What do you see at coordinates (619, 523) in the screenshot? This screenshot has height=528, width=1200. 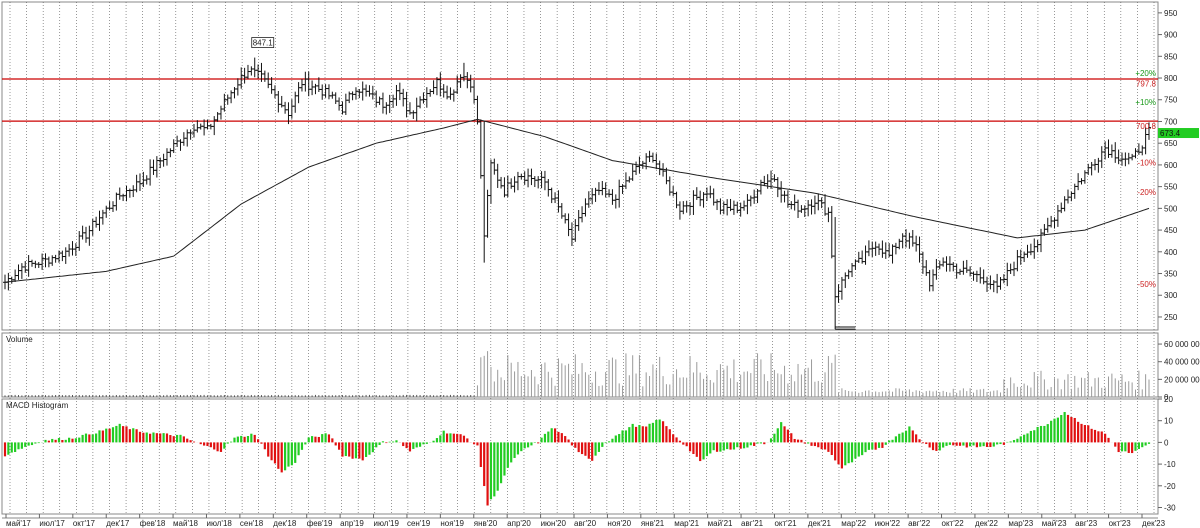 I see `time-axis-label: ноя'20` at bounding box center [619, 523].